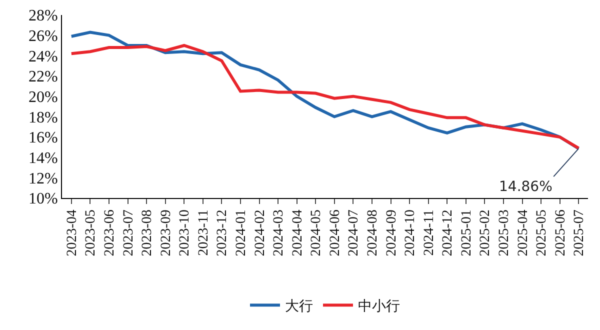  I want to click on y-tick-label: 18%, so click(43, 117).